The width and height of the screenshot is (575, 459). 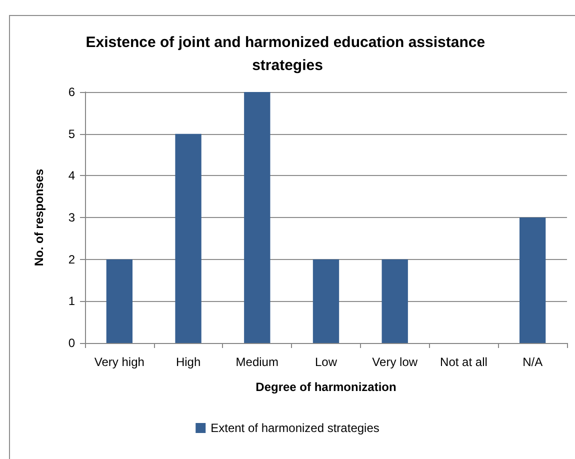 I want to click on y-tick-label: 2, so click(x=72, y=259).